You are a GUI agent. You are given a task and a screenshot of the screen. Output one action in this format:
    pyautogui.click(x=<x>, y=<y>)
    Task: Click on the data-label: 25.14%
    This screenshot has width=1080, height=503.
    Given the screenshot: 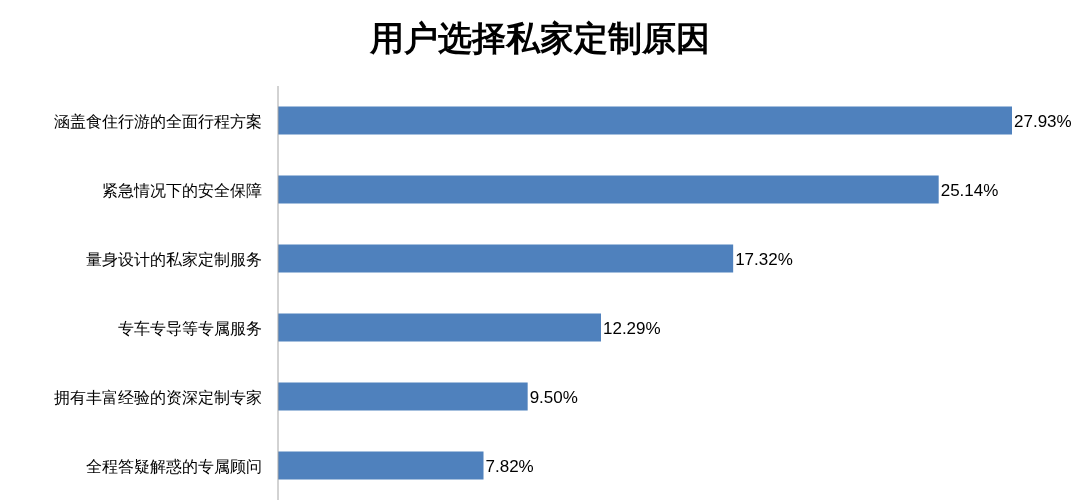 What is the action you would take?
    pyautogui.click(x=969, y=190)
    